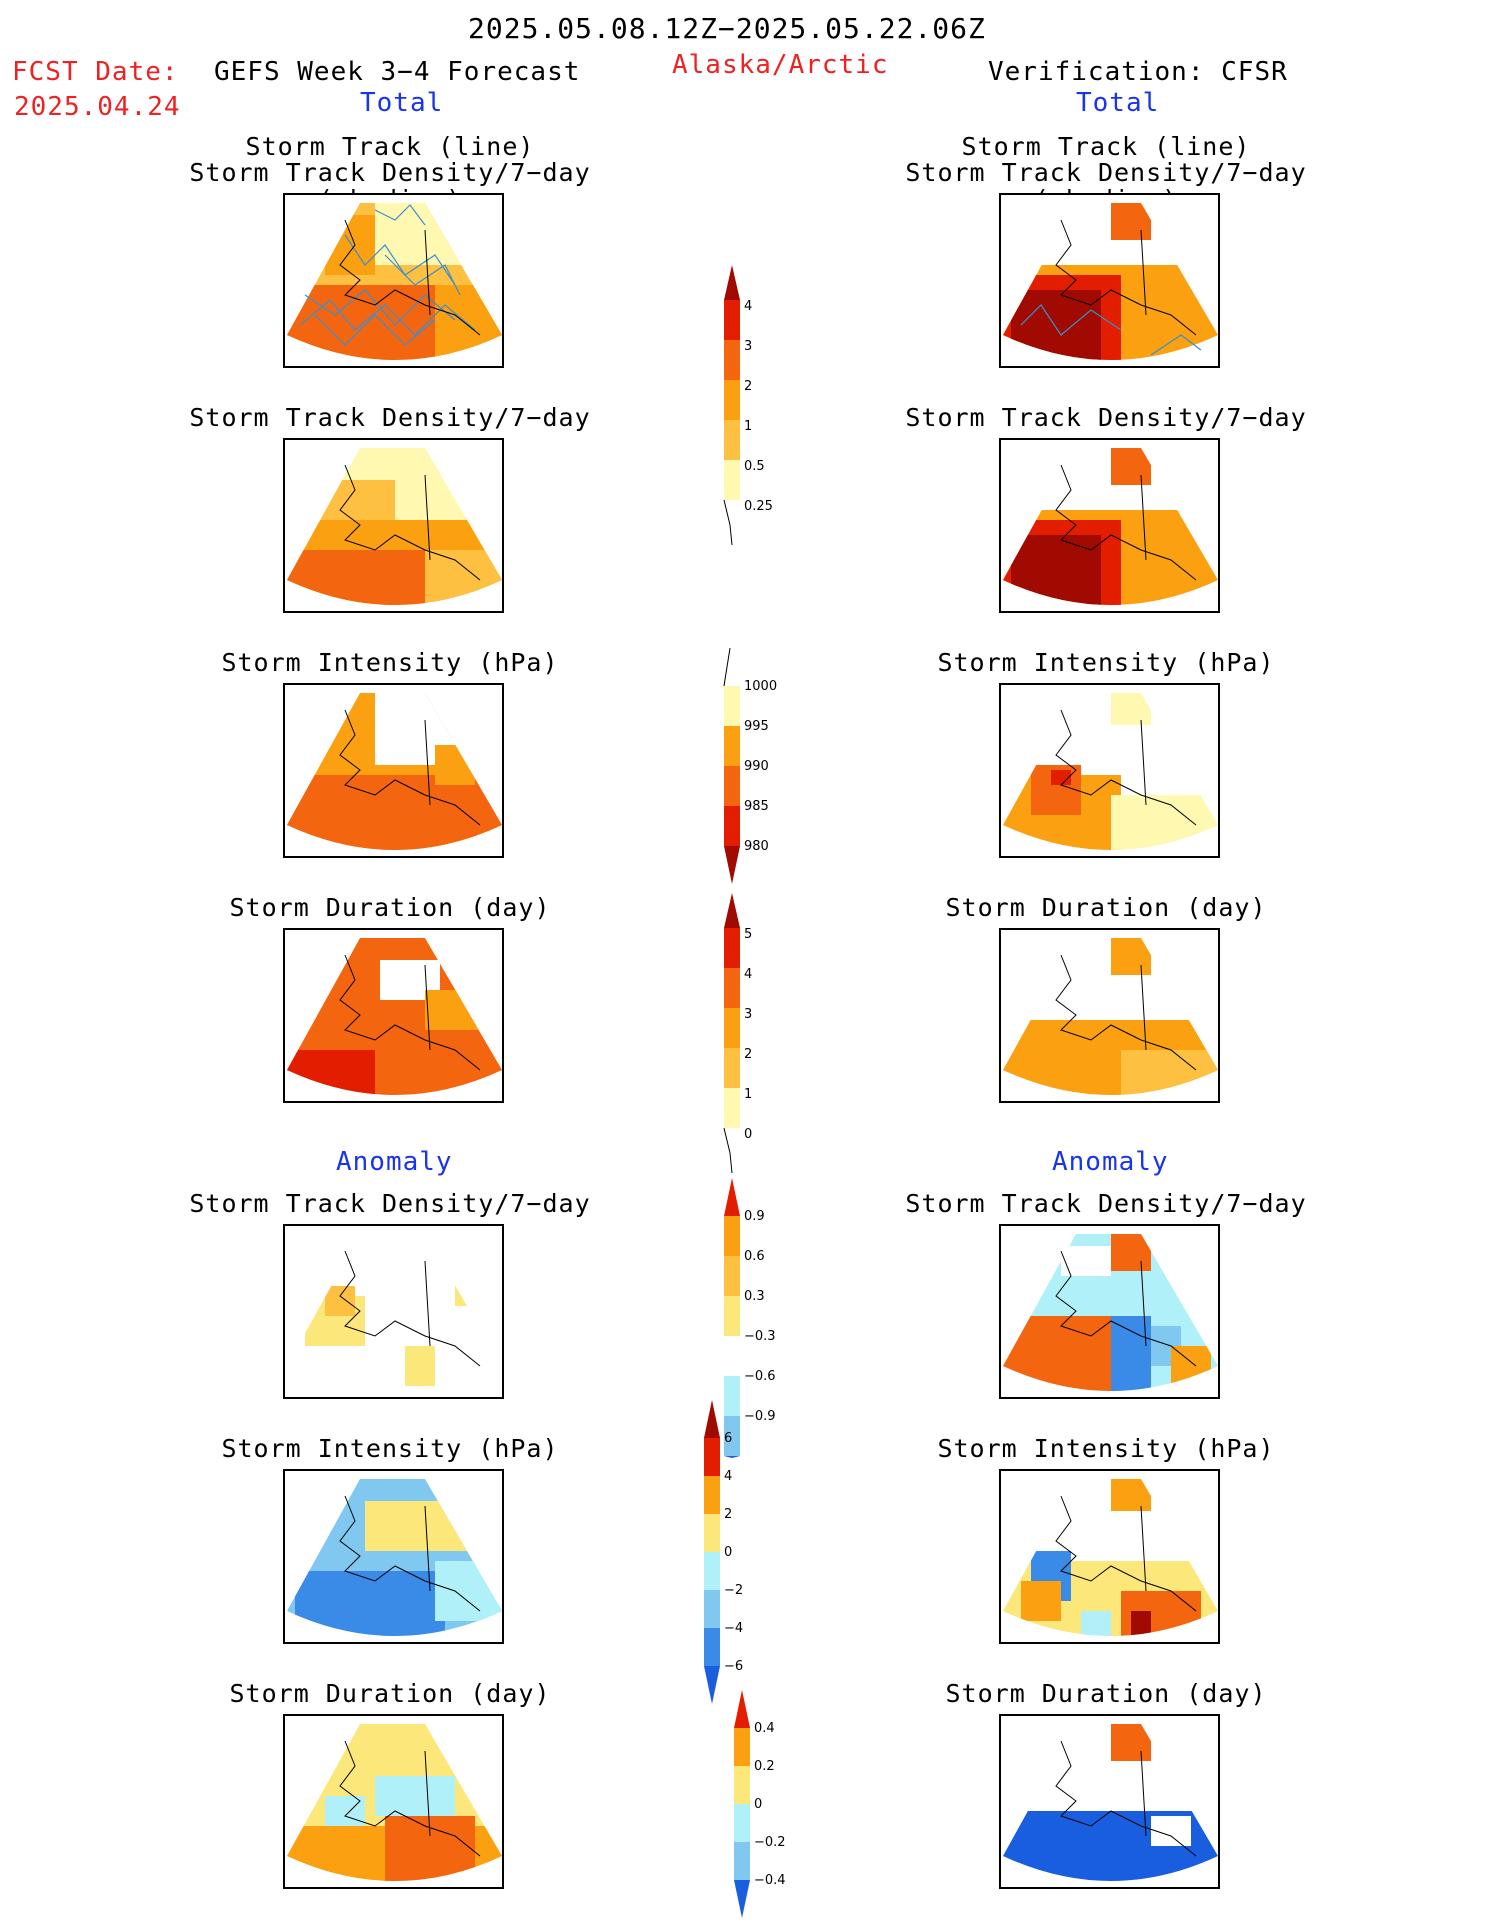 The height and width of the screenshot is (1925, 1487). Describe the element at coordinates (748, 1014) in the screenshot. I see `cbar-duration-l2: 3` at that location.